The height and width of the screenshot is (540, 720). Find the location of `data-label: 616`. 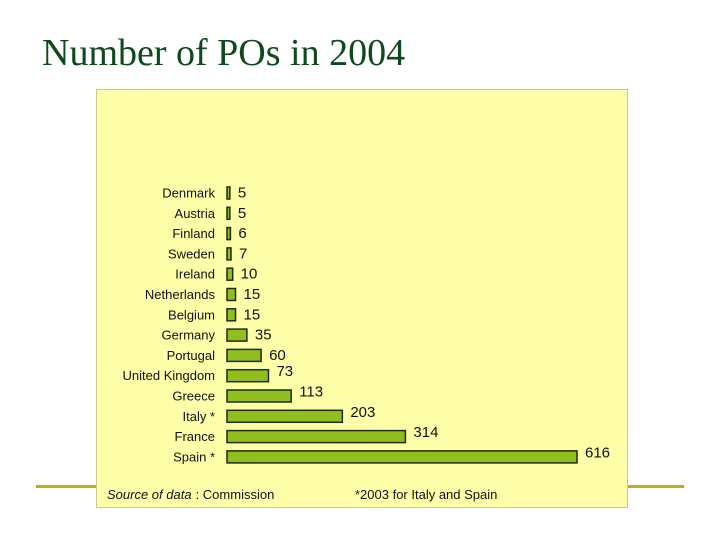

data-label: 616 is located at coordinates (597, 452).